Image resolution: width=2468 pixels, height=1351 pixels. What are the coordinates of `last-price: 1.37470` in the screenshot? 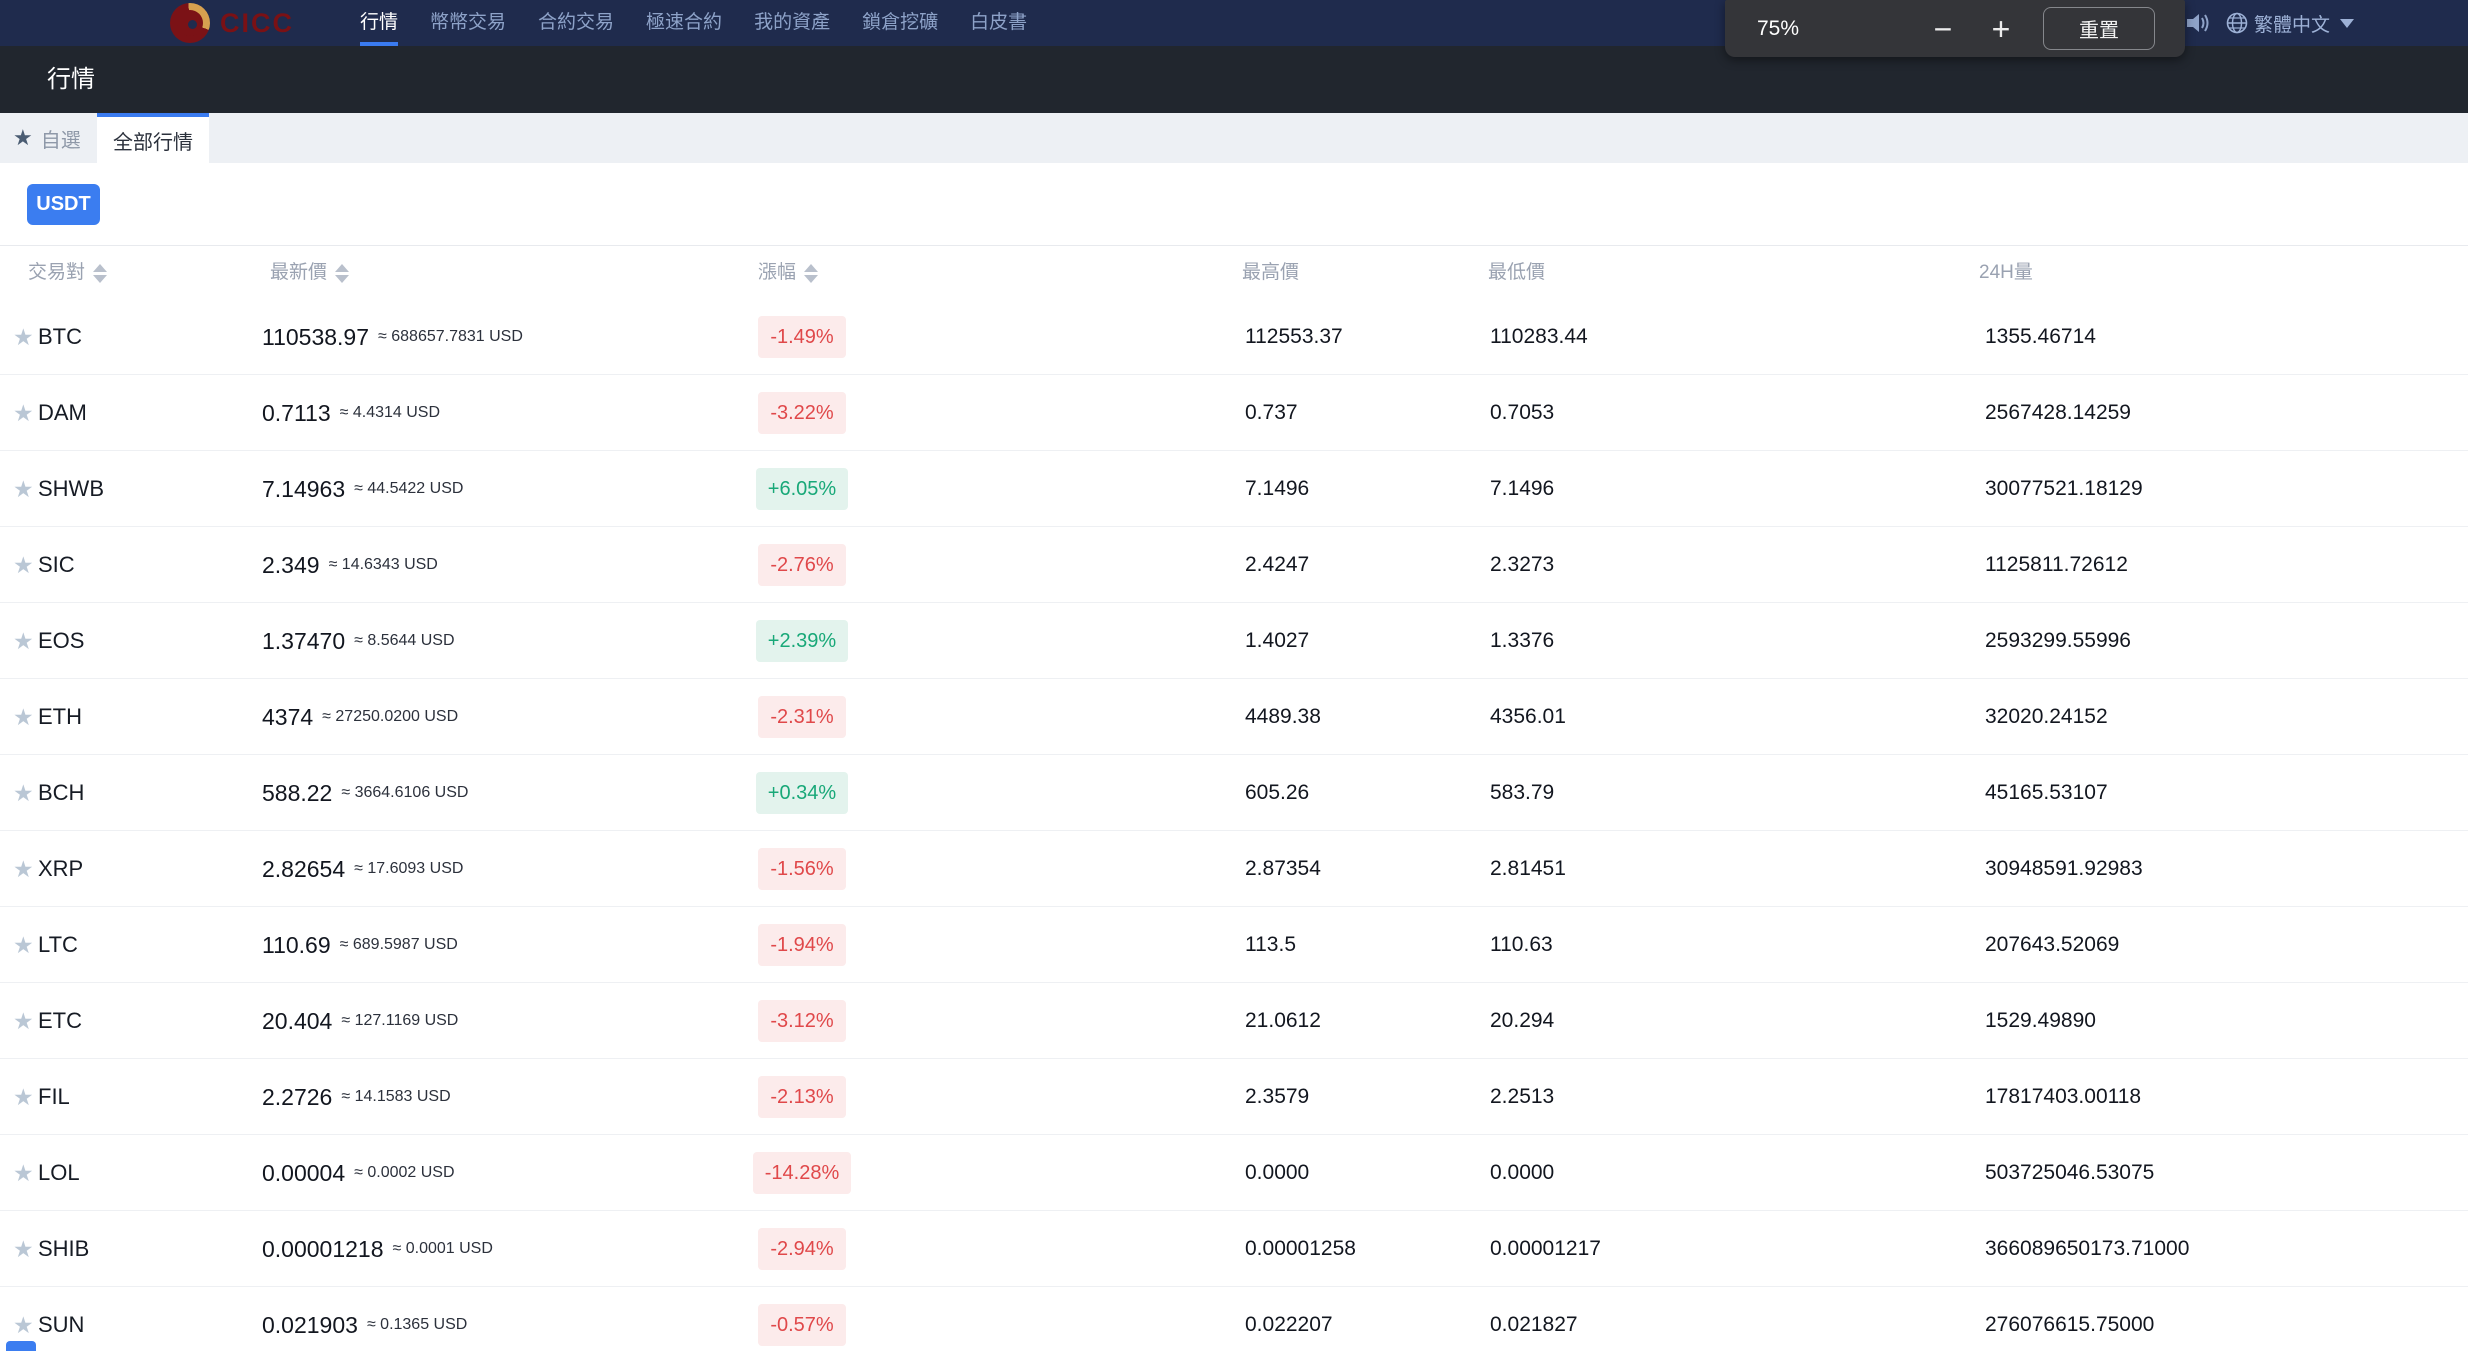 It's located at (304, 640).